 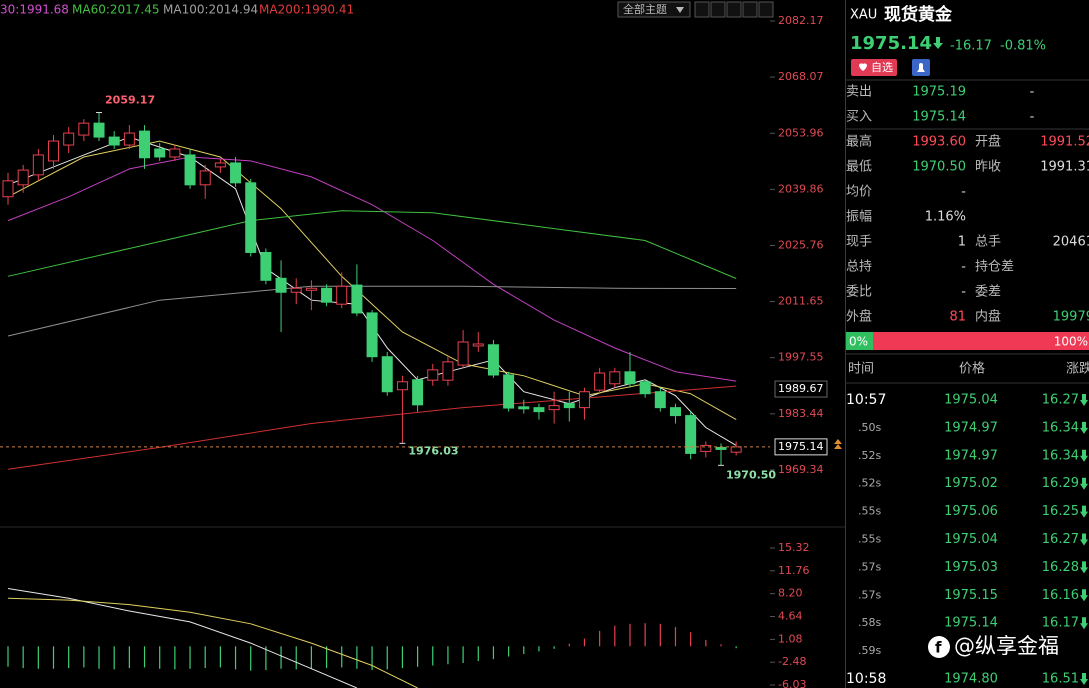 I want to click on trade-price: 1975.15, so click(x=971, y=595).